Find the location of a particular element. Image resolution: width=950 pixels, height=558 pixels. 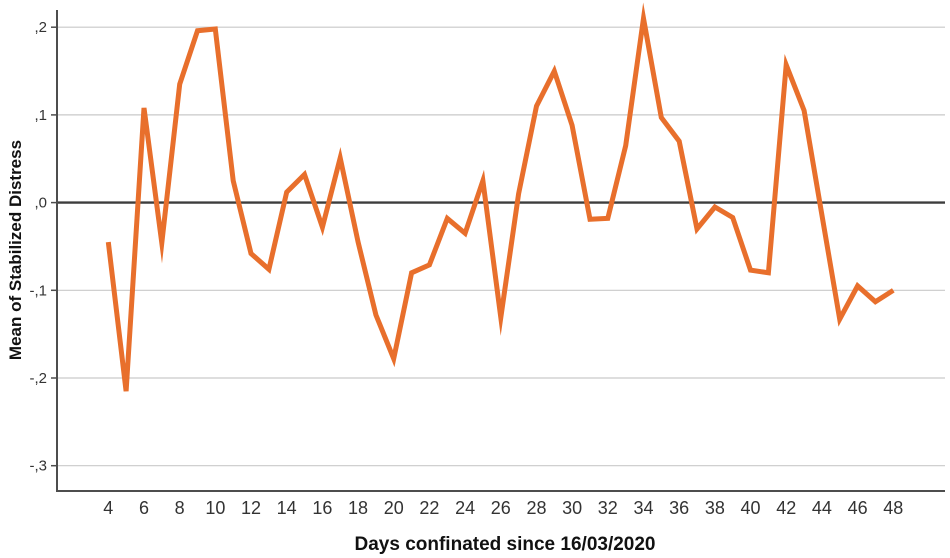

y-tick-label: ,1 is located at coordinates (40, 115).